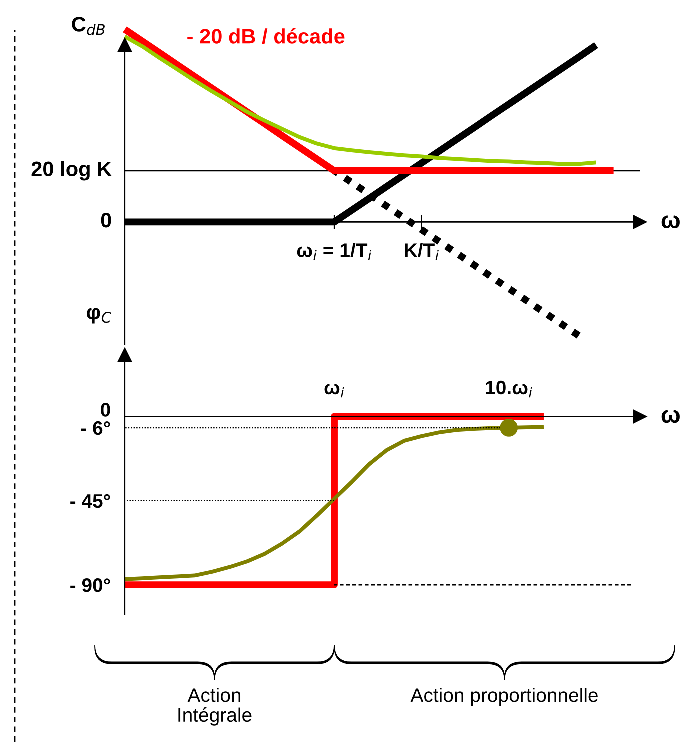 This screenshot has height=742, width=697. I want to click on text: Action proportionnelle, so click(504, 697).